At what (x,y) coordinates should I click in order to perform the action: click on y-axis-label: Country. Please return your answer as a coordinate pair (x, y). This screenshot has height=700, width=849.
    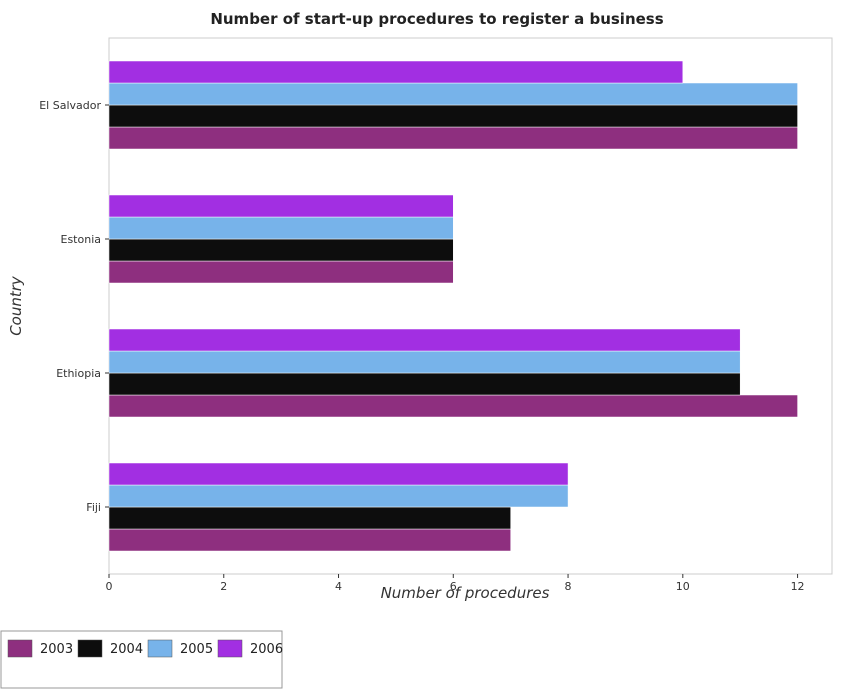
    Looking at the image, I should click on (16, 305).